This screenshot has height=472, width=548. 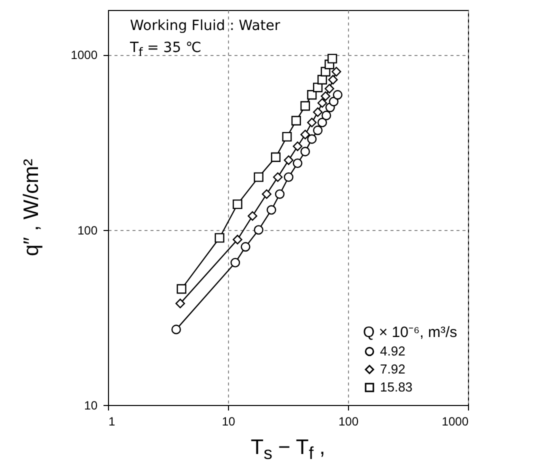 What do you see at coordinates (205, 26) in the screenshot?
I see `annotation: Working Fluid : Water` at bounding box center [205, 26].